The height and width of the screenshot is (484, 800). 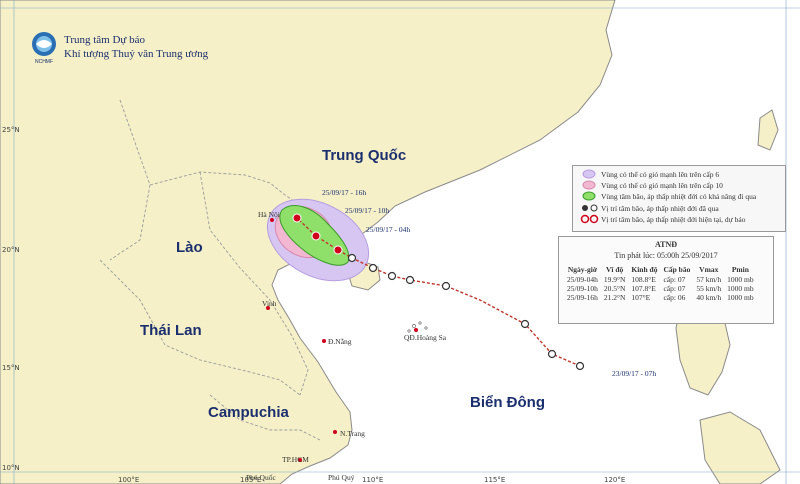 I want to click on svg-text: NCHMF, so click(x=44, y=62).